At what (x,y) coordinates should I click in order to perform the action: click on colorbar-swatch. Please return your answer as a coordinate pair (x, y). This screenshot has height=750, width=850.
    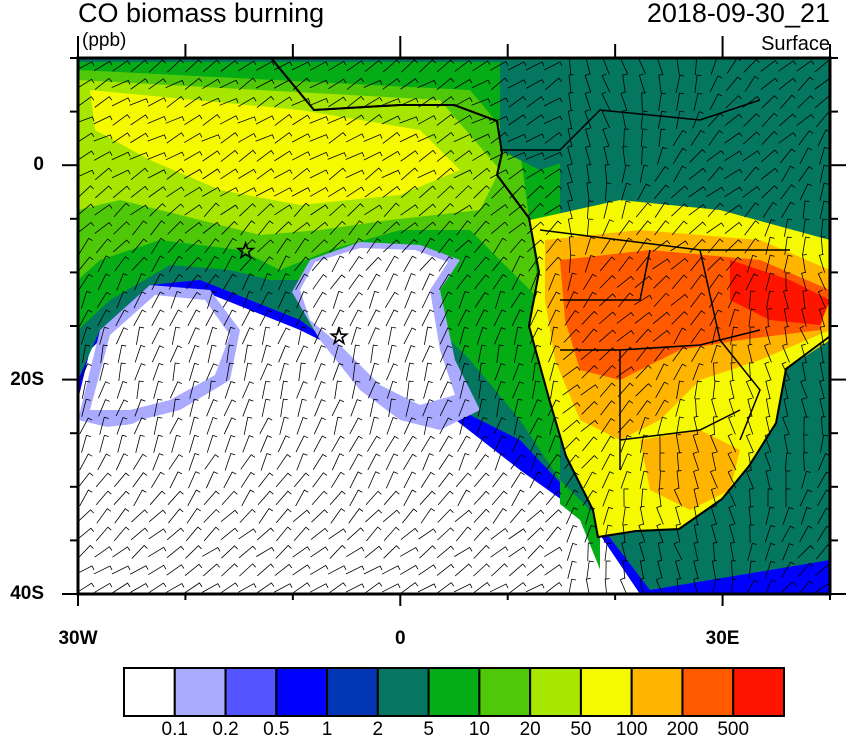
    Looking at the image, I should click on (302, 692).